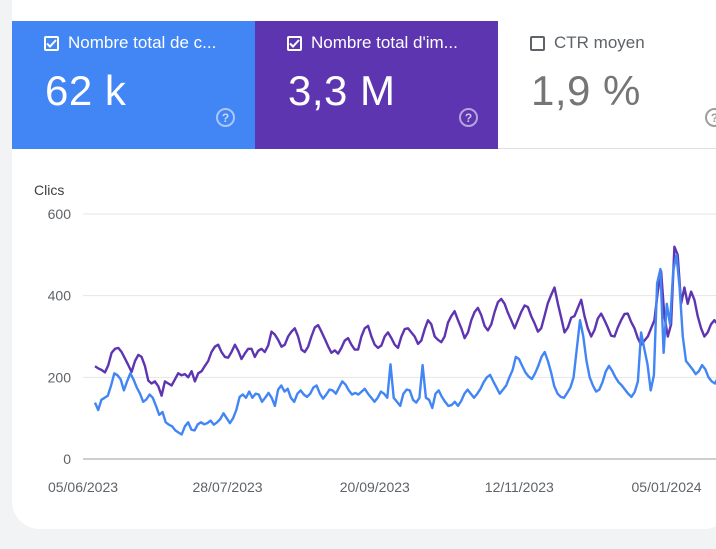 Image resolution: width=716 pixels, height=549 pixels. Describe the element at coordinates (83, 487) in the screenshot. I see `x-tick-label: 05/06/2023` at that location.